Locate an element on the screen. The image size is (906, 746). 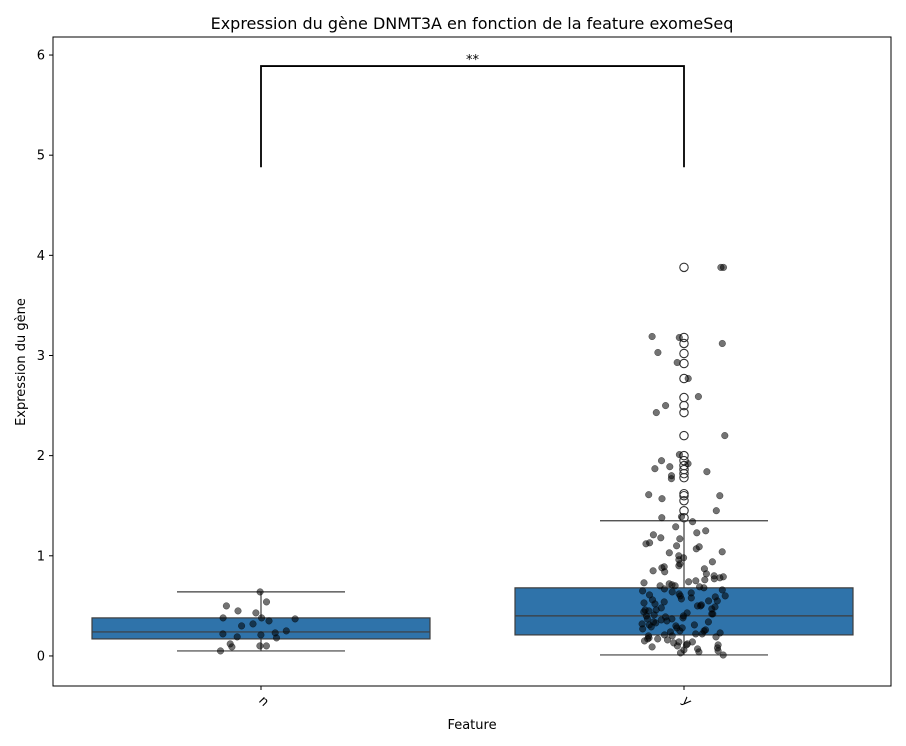
y-axis-label: Expression du gène is located at coordinates (21, 362).